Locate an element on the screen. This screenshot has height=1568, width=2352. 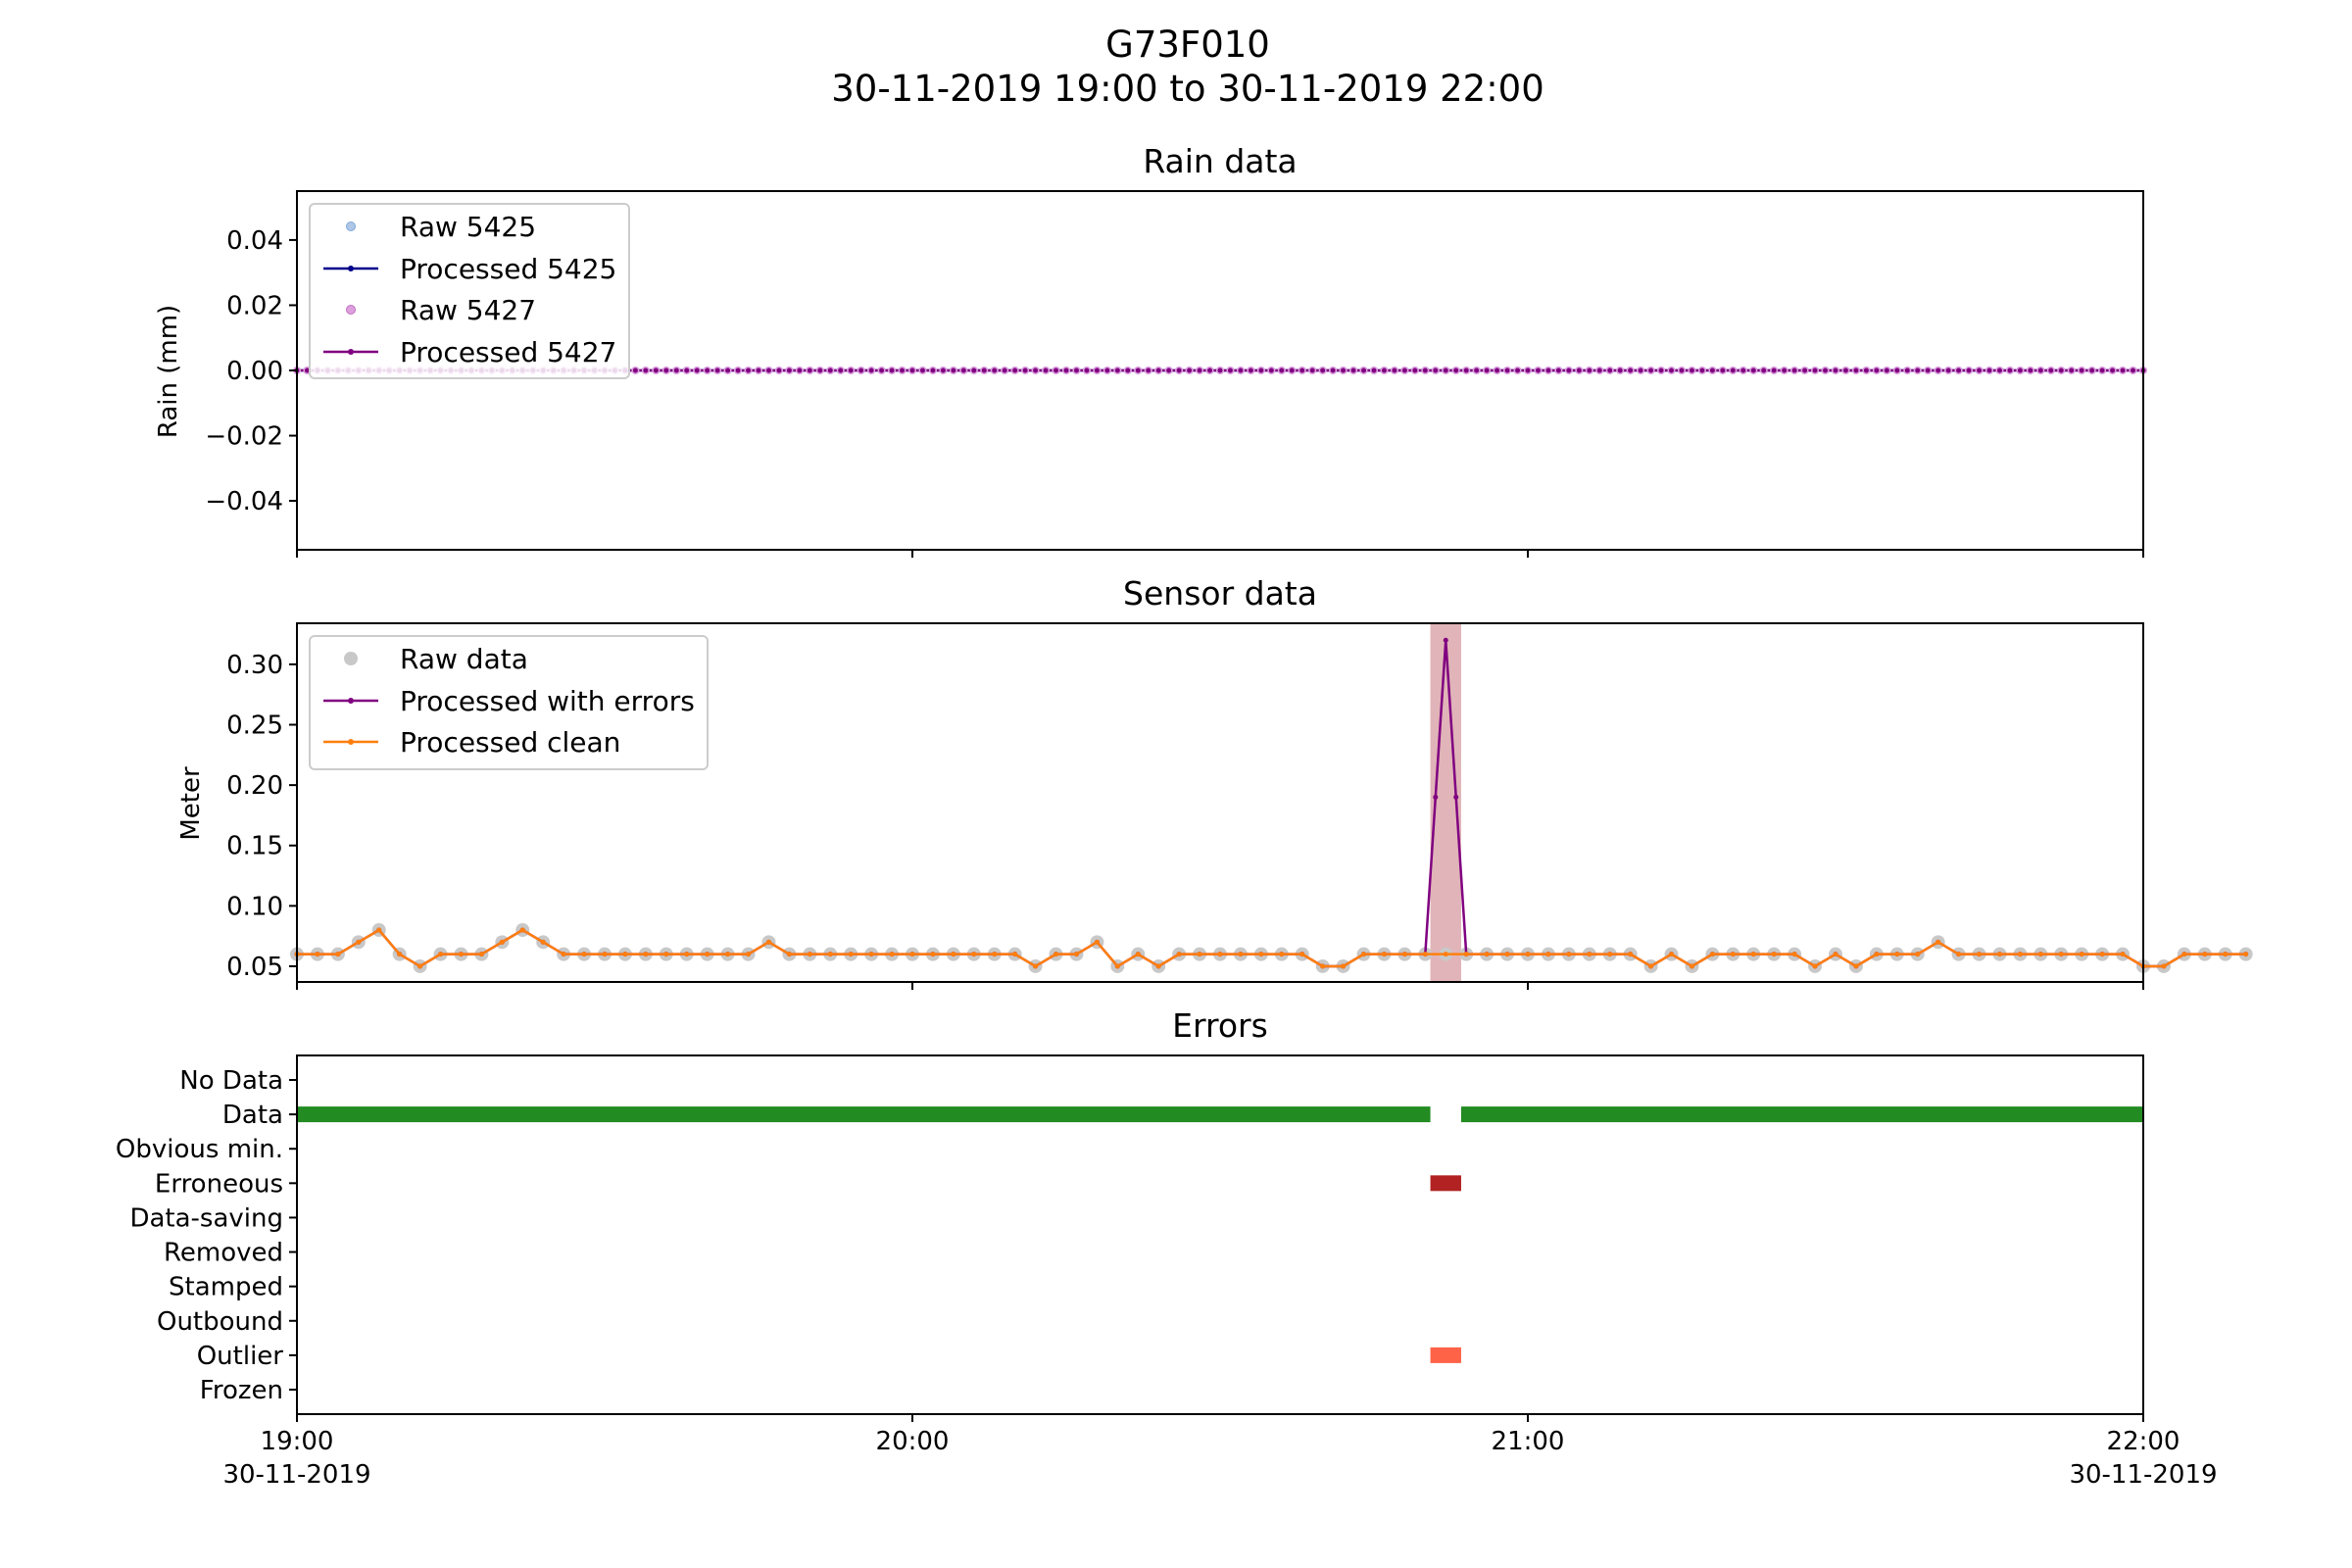
legend-label-processed-5425: Processed 5425 is located at coordinates (508, 269).